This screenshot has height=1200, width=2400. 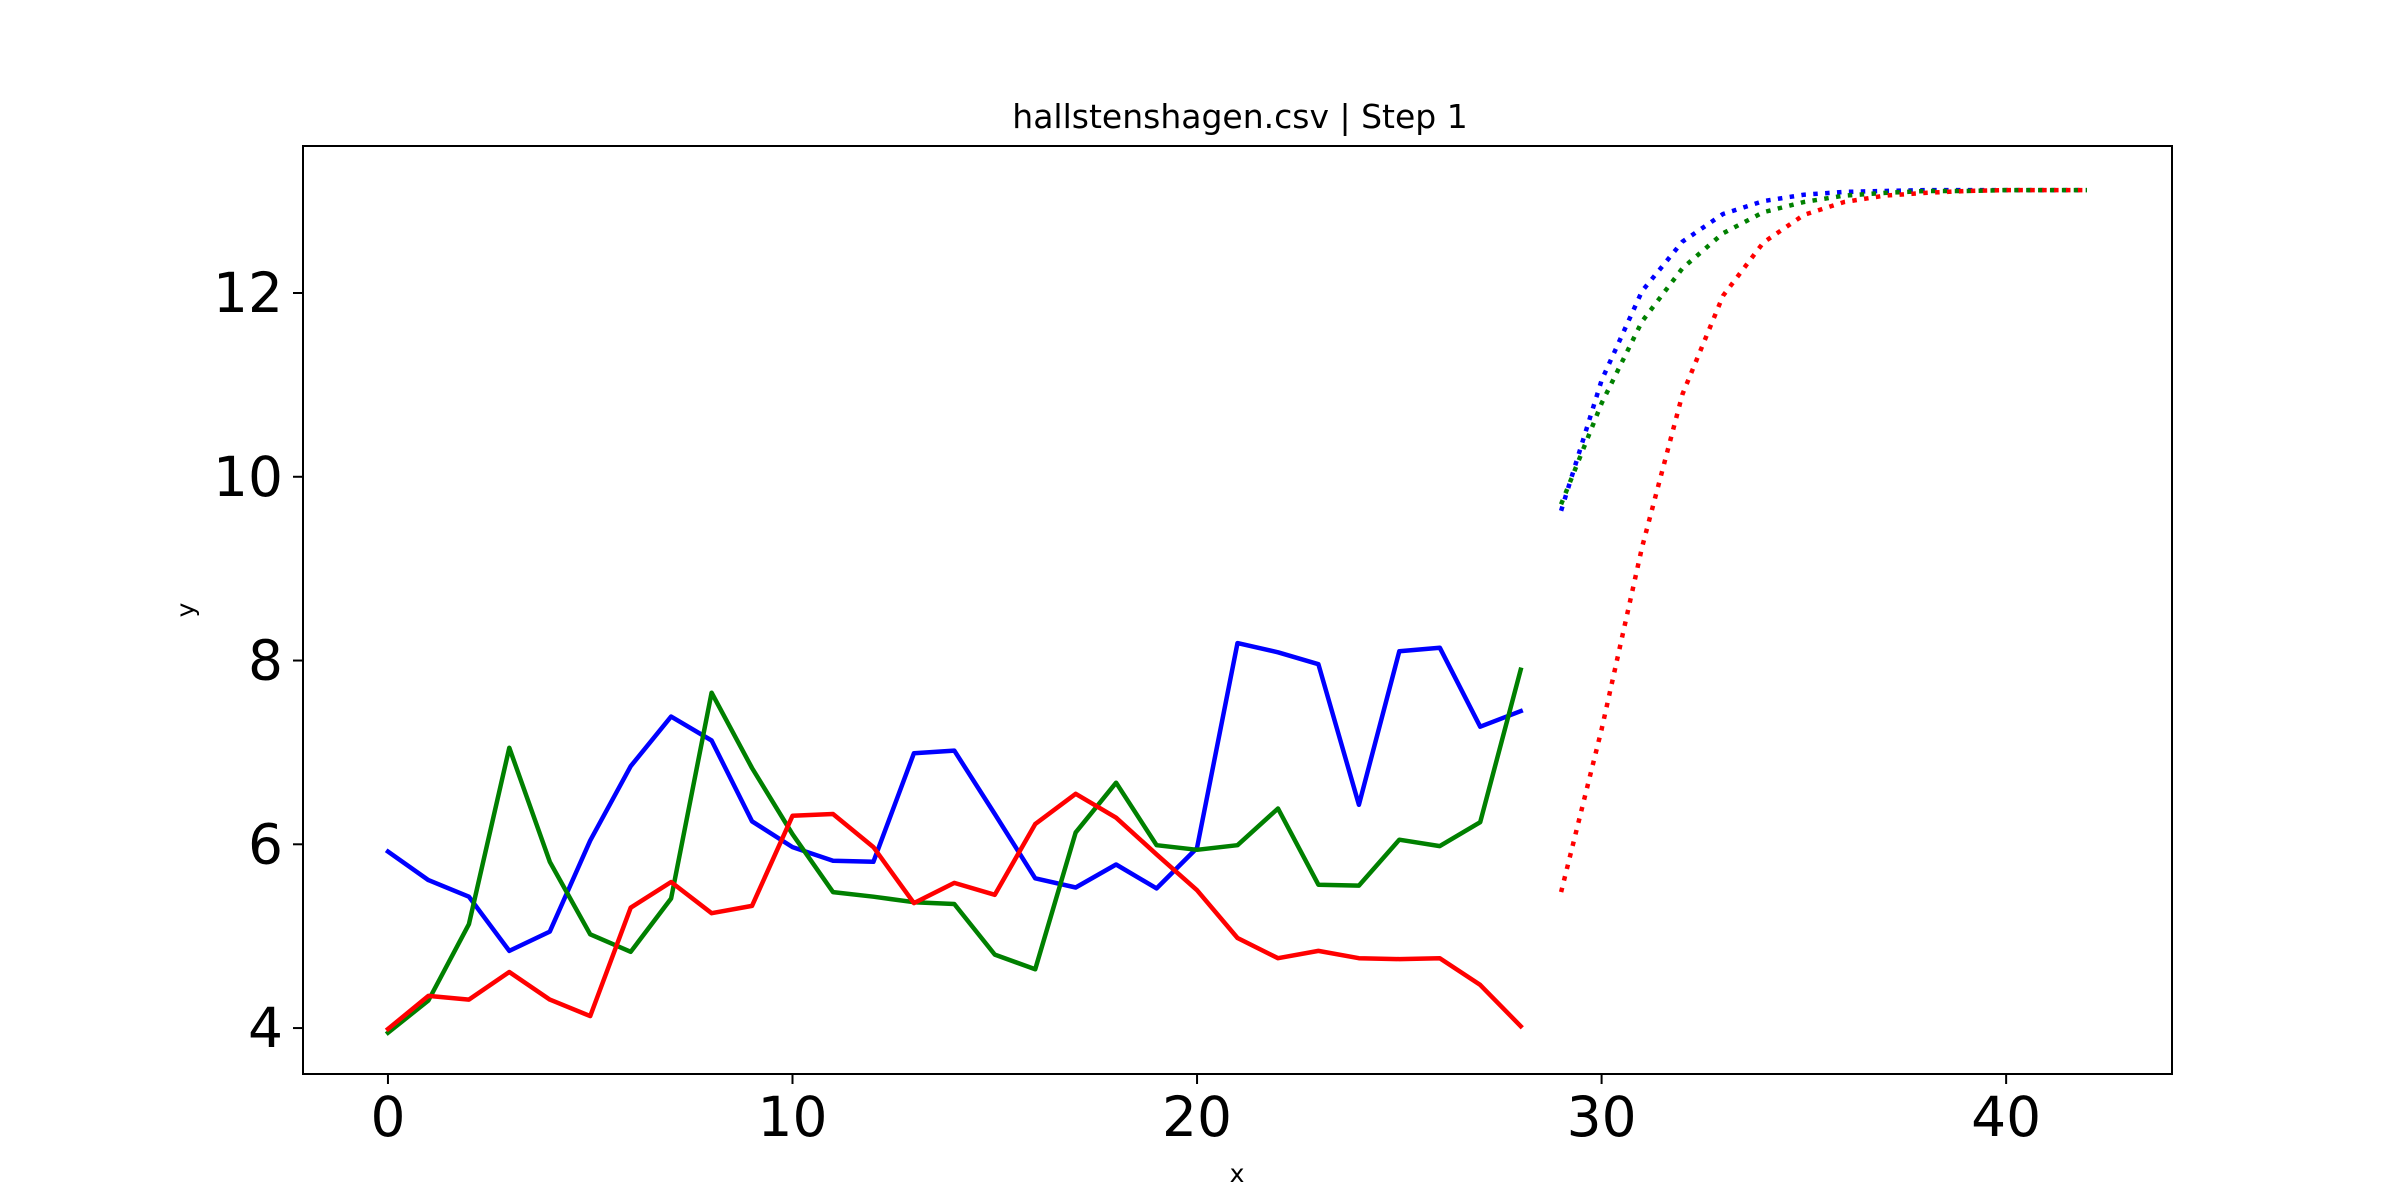 I want to click on series-line-2-solid, so click(x=954, y=851).